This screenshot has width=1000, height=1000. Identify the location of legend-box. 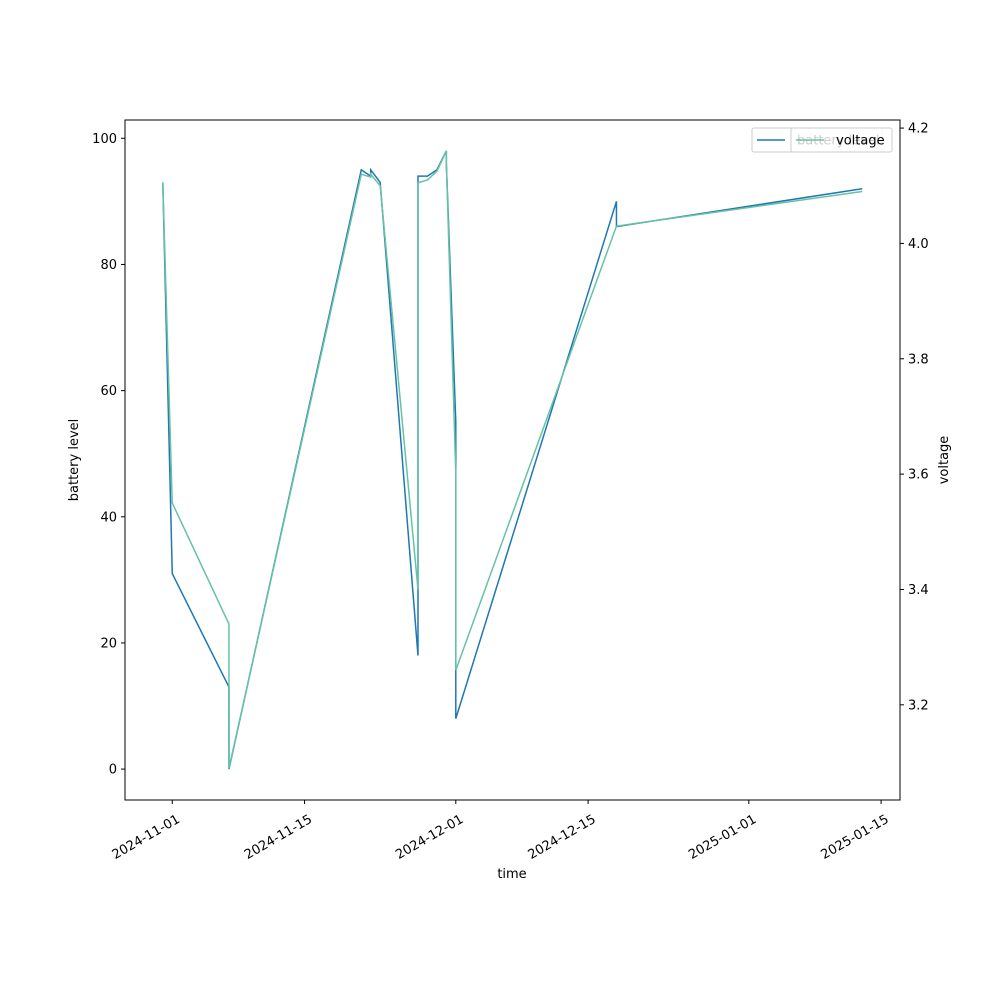
(841, 140).